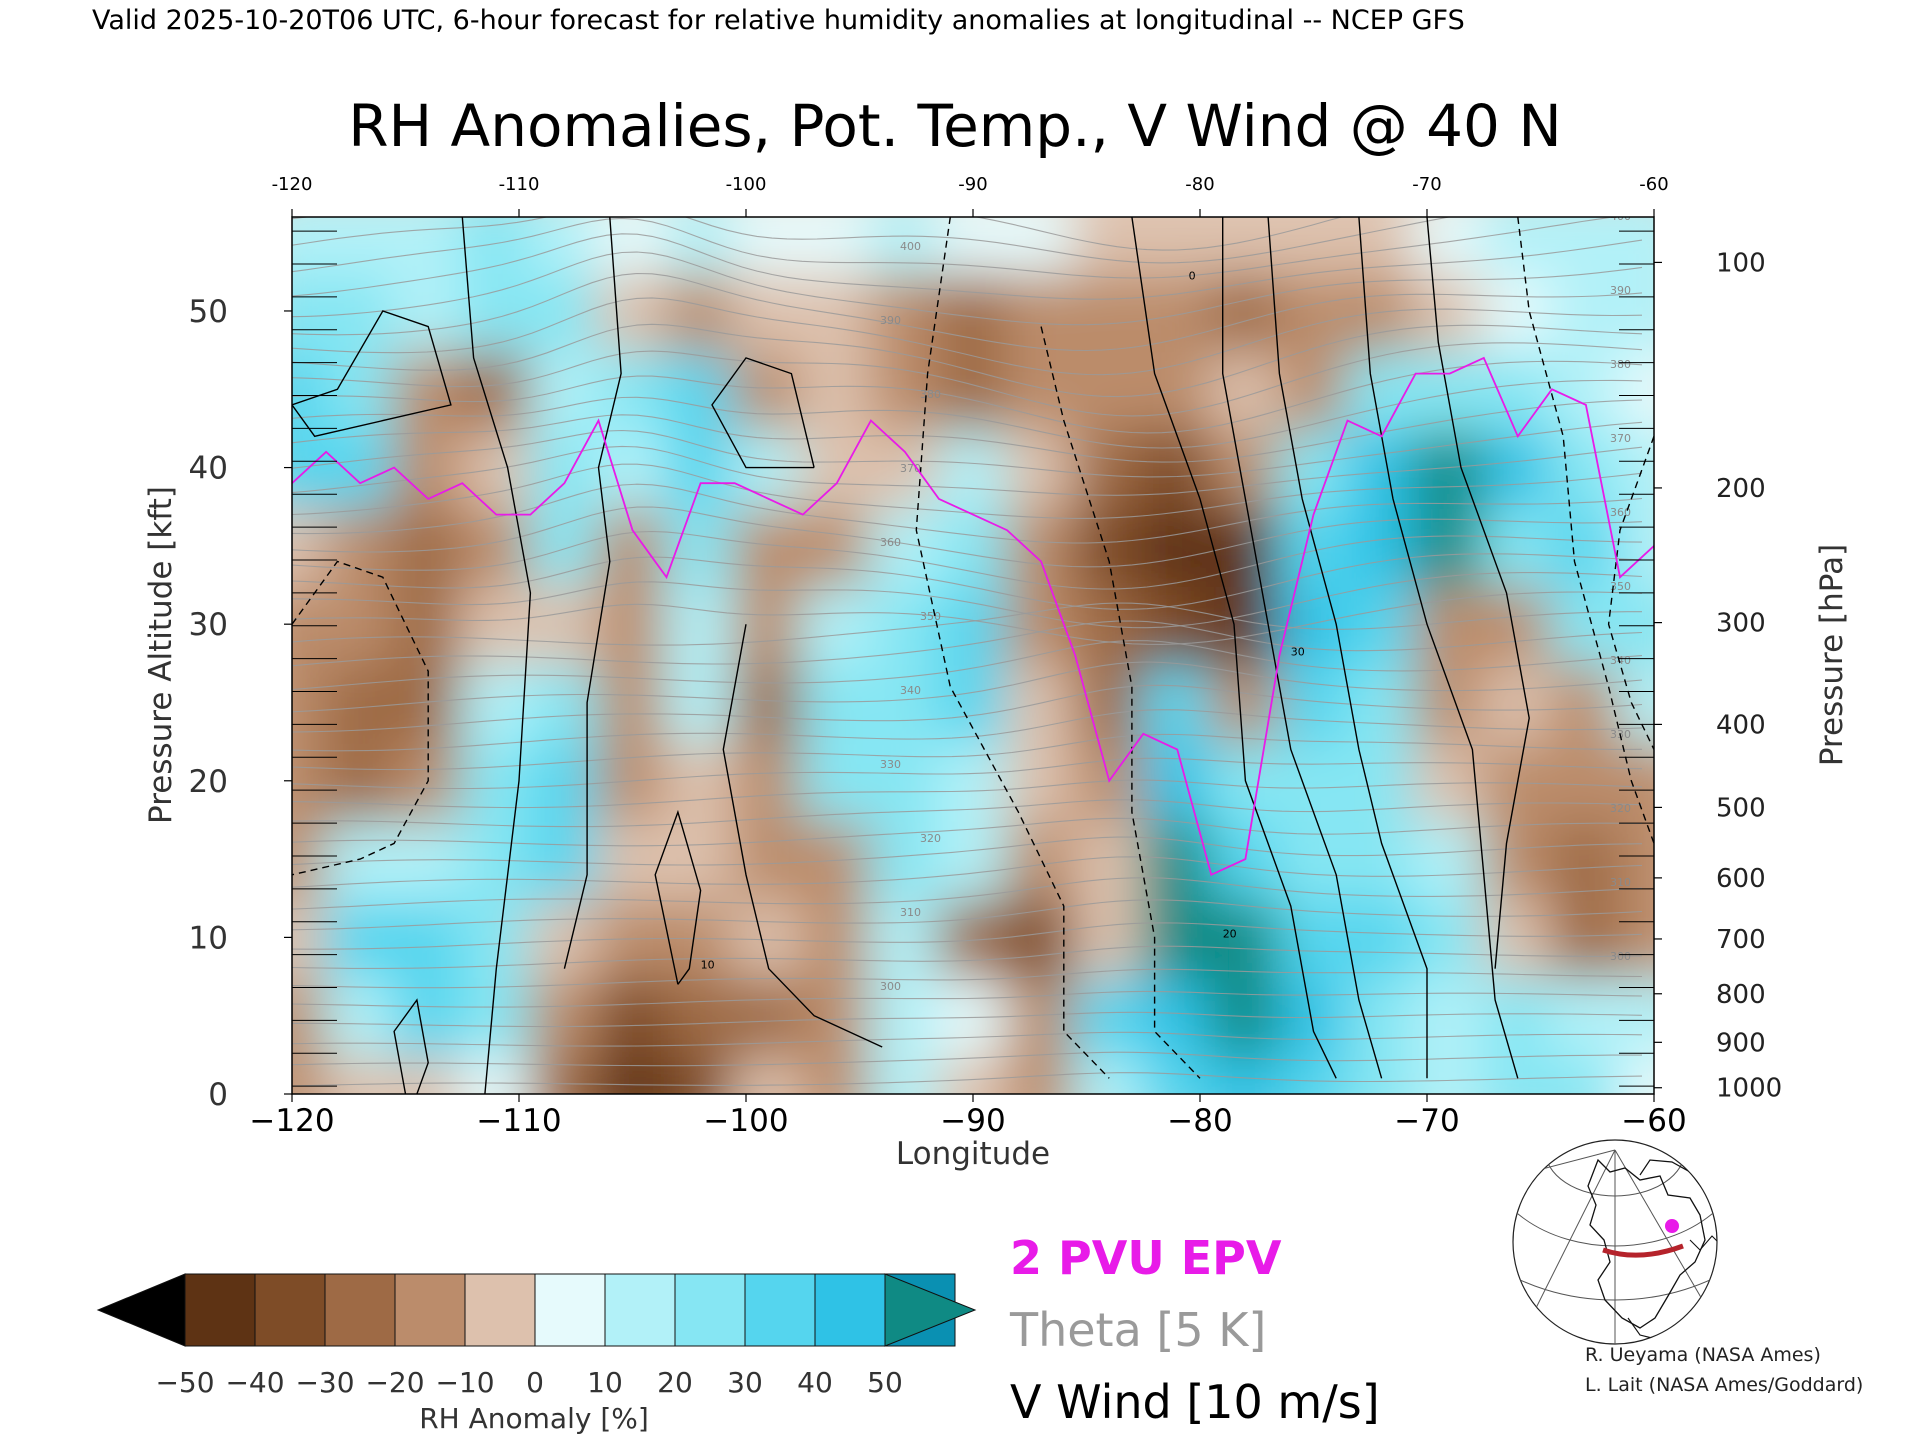 Image resolution: width=1920 pixels, height=1440 pixels. I want to click on theta-contour-label: 350, so click(930, 616).